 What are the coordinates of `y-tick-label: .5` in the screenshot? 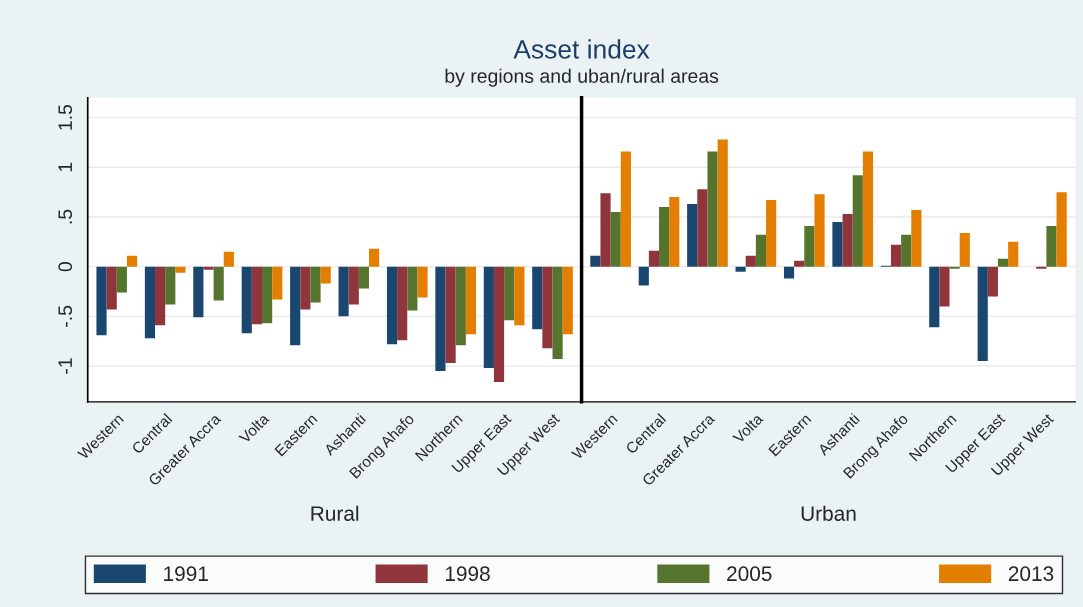 It's located at (65, 216).